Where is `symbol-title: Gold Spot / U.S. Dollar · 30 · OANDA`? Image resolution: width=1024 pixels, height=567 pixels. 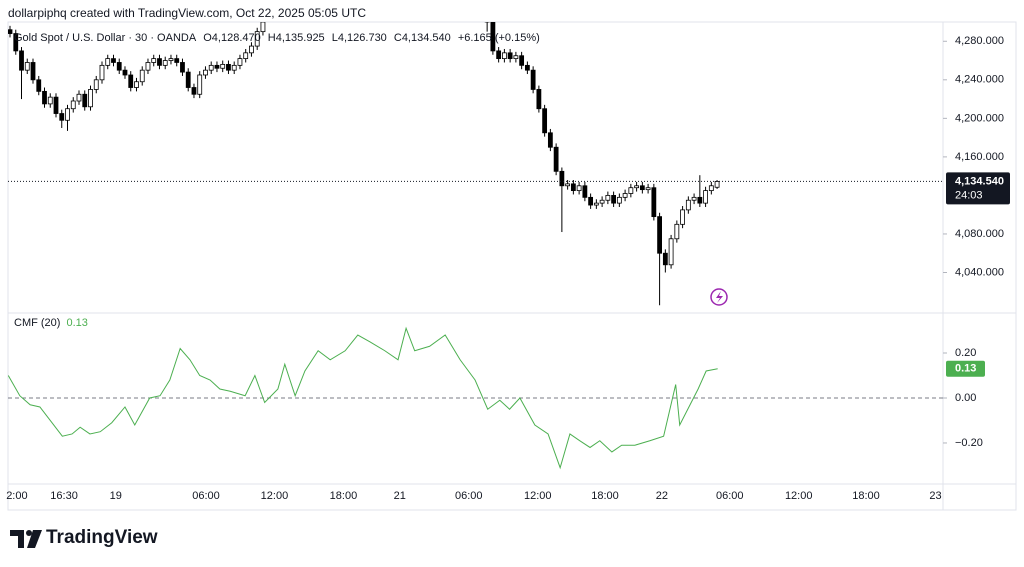
symbol-title: Gold Spot / U.S. Dollar · 30 · OANDA is located at coordinates (105, 38).